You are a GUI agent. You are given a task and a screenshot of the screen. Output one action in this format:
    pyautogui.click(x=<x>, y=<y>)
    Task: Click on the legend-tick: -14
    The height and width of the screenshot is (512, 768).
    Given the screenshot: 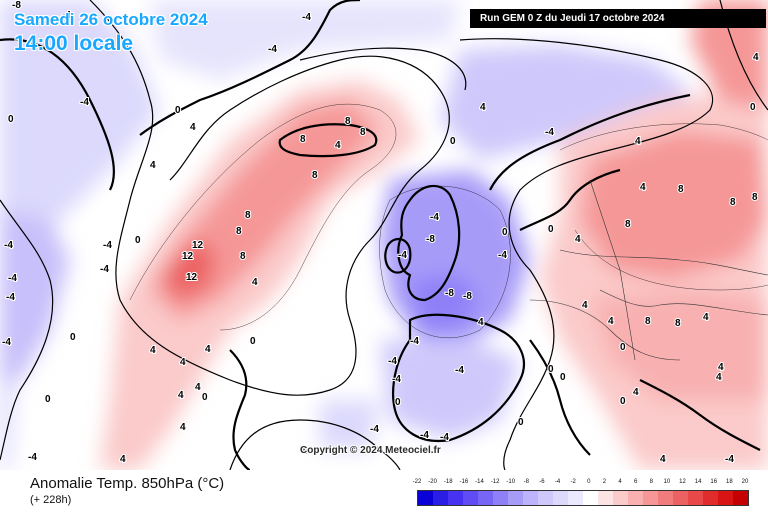 What is the action you would take?
    pyautogui.click(x=479, y=482)
    